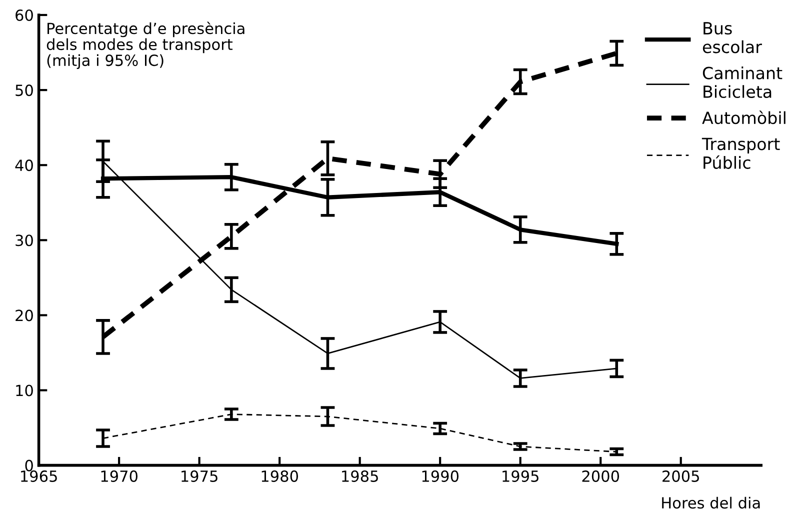 The width and height of the screenshot is (792, 517). Describe the element at coordinates (24, 390) in the screenshot. I see `y-tick-label: 10` at that location.